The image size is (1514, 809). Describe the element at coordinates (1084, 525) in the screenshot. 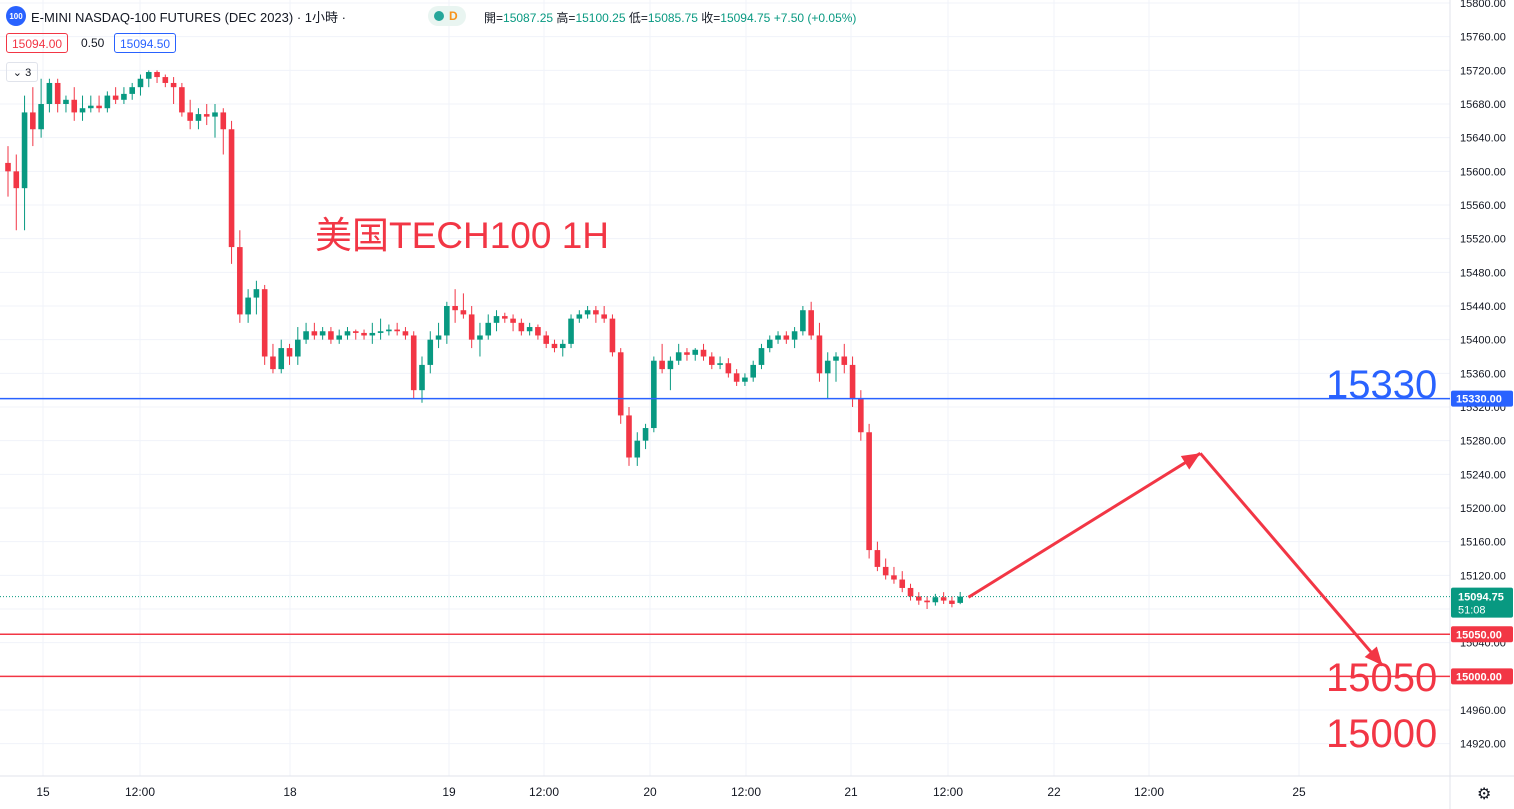

I see `annotation-arrow-line` at that location.